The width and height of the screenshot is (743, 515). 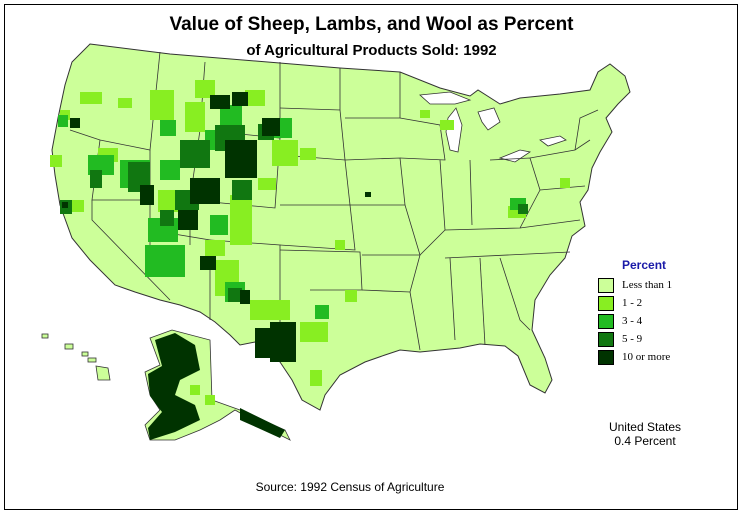 I want to click on legend-label: 5 - 9, so click(x=632, y=339).